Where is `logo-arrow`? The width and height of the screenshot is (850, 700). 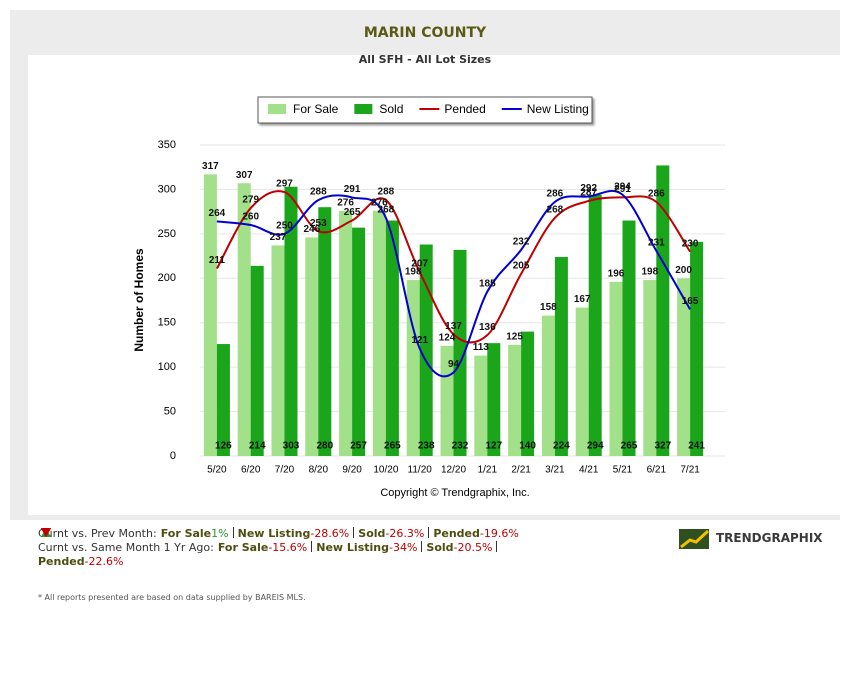
logo-arrow is located at coordinates (695, 539).